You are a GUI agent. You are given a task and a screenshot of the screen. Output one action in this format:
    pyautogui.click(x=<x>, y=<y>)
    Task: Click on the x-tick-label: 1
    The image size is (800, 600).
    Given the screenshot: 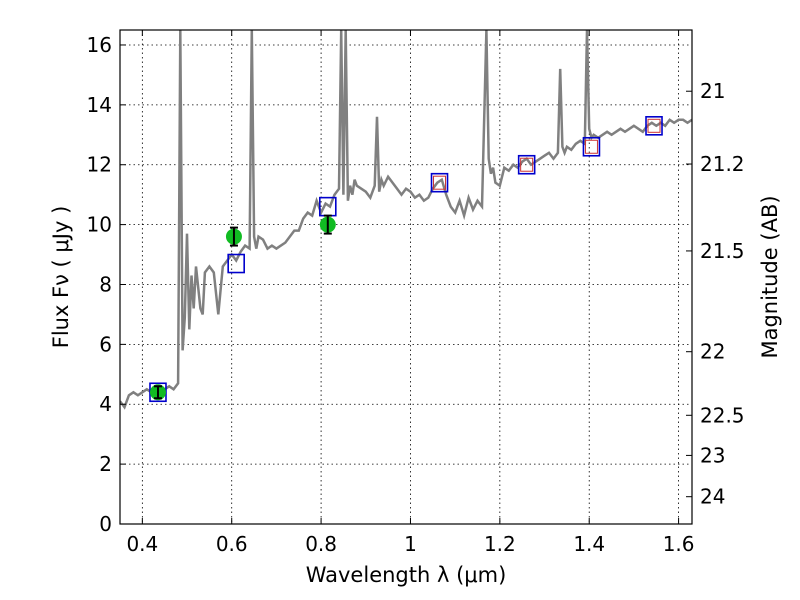 What is the action you would take?
    pyautogui.click(x=410, y=544)
    